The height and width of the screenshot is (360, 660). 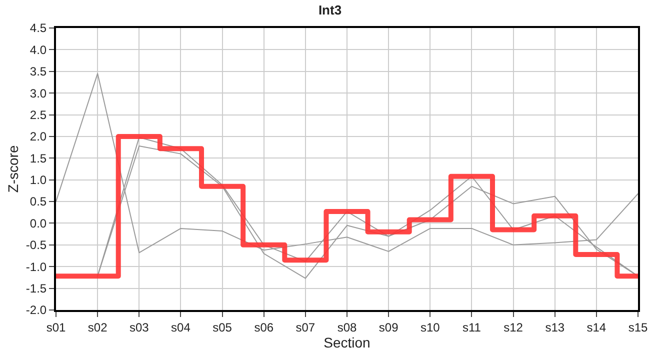 I want to click on x-tick-label: s02, so click(x=98, y=327).